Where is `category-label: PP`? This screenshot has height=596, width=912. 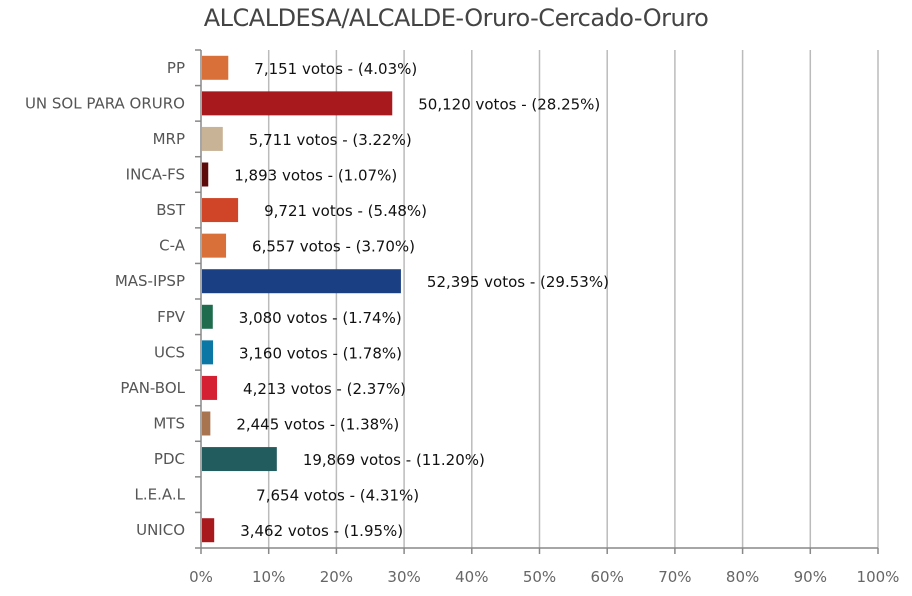
category-label: PP is located at coordinates (176, 68).